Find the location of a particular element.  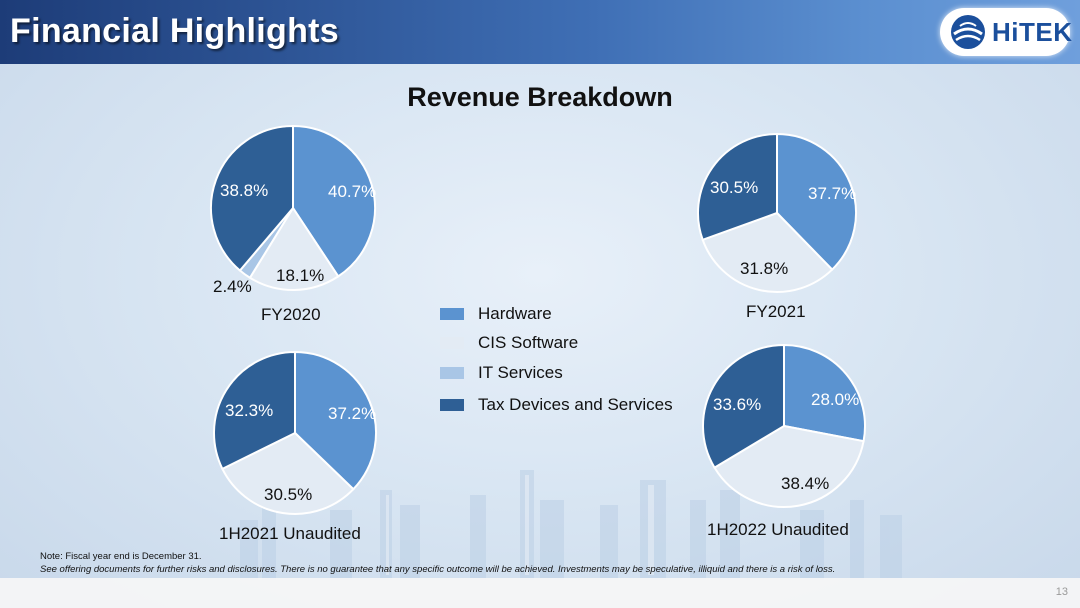

slice-label: 18.1% is located at coordinates (300, 275).